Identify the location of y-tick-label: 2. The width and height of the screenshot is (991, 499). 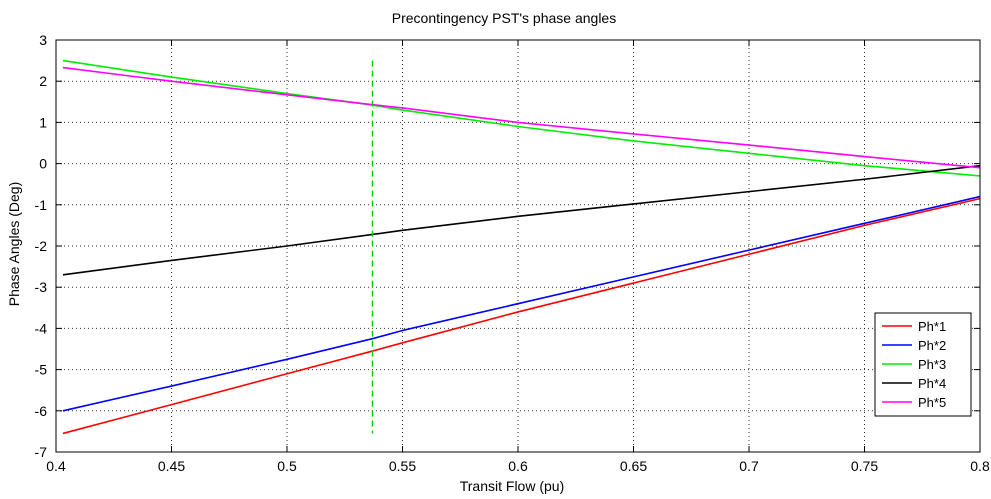
(43, 81).